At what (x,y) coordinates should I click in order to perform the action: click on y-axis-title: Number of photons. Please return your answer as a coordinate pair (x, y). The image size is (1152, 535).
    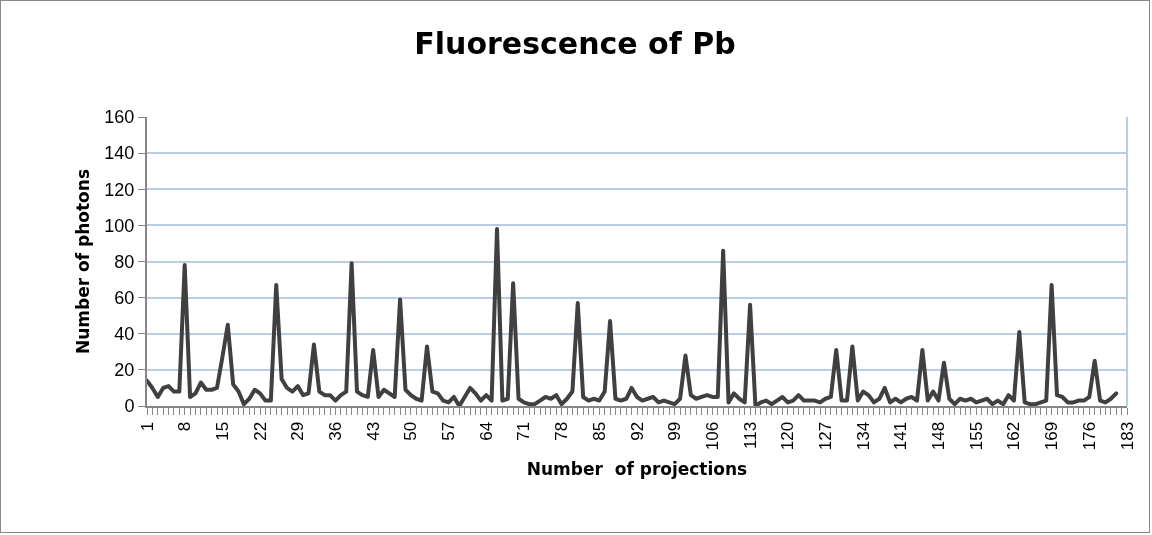
    Looking at the image, I should click on (83, 261).